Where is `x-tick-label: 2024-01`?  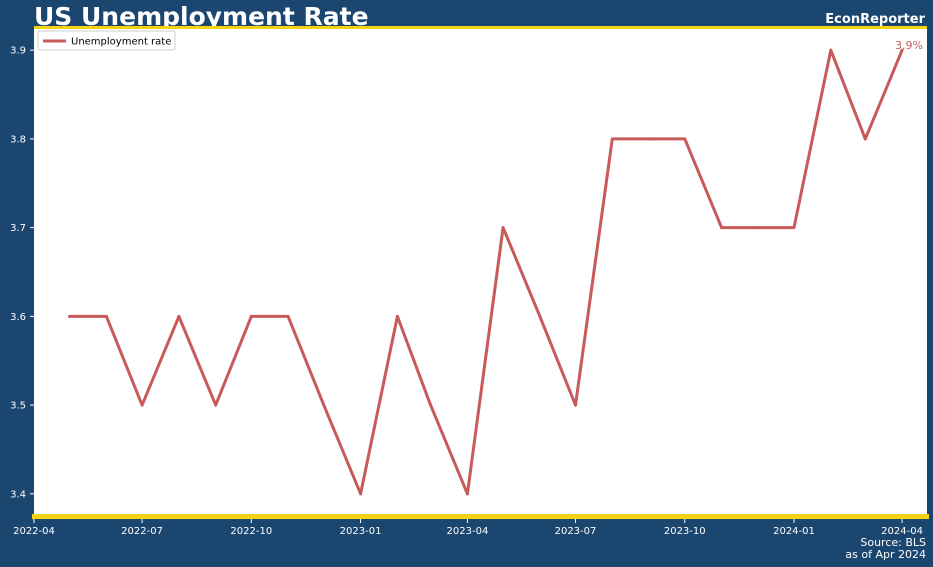 x-tick-label: 2024-01 is located at coordinates (794, 531).